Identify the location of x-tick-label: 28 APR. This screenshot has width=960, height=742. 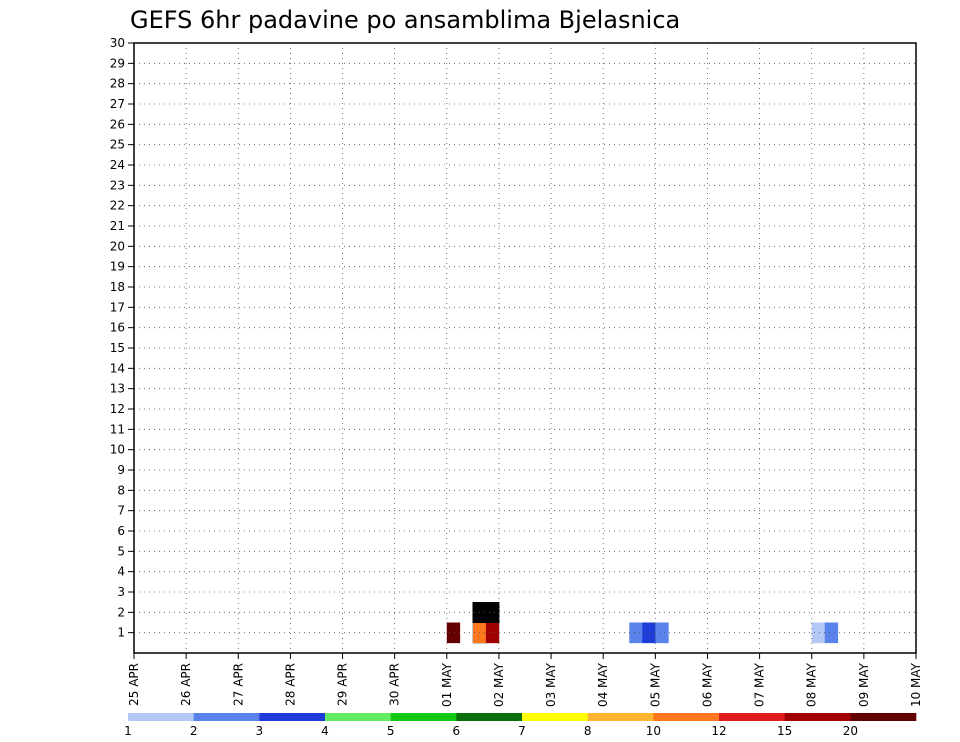
(290, 684).